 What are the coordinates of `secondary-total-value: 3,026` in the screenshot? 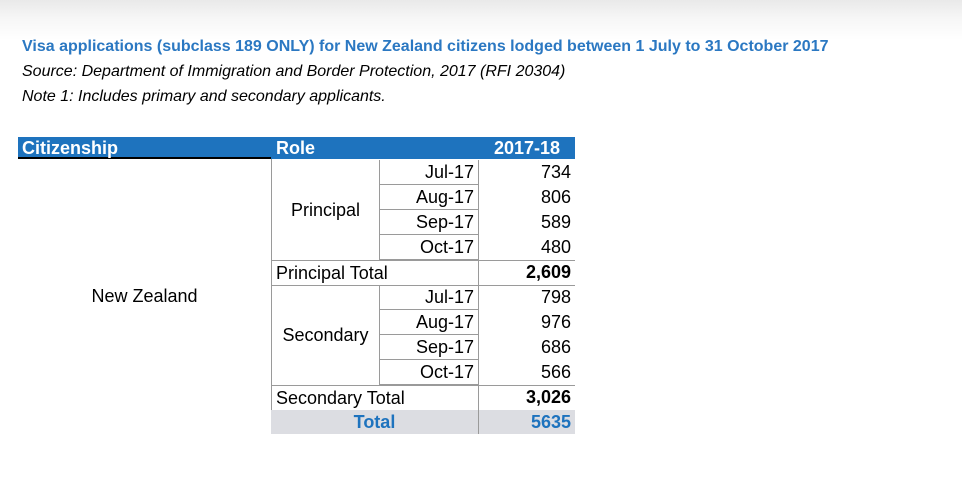 It's located at (526, 397).